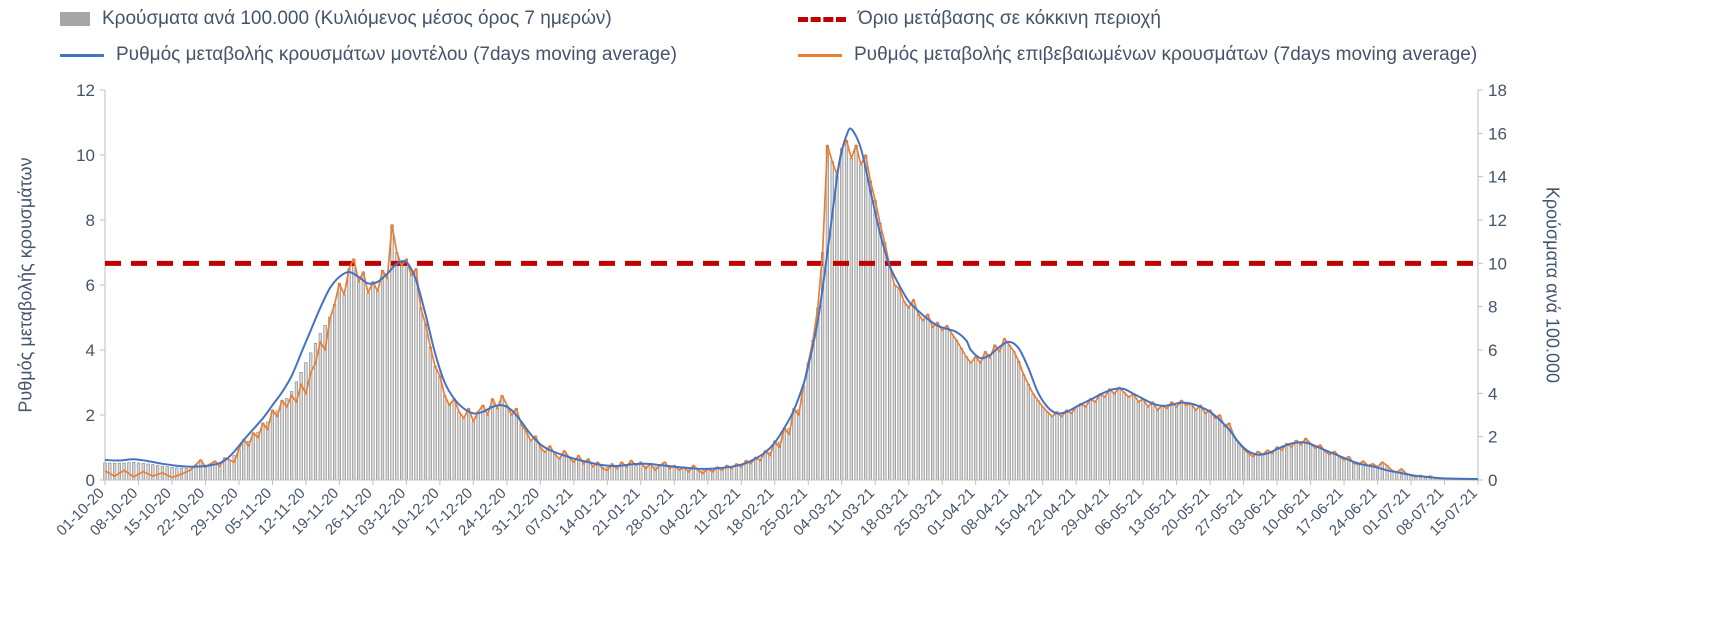 The image size is (1712, 621). I want to click on right-axis-tick-label: 14, so click(1497, 177).